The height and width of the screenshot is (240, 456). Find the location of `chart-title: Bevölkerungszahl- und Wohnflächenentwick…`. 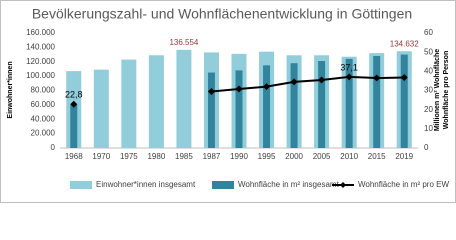

chart-title: Bevölkerungszahl- und Wohnflächenentwick… is located at coordinates (222, 14).